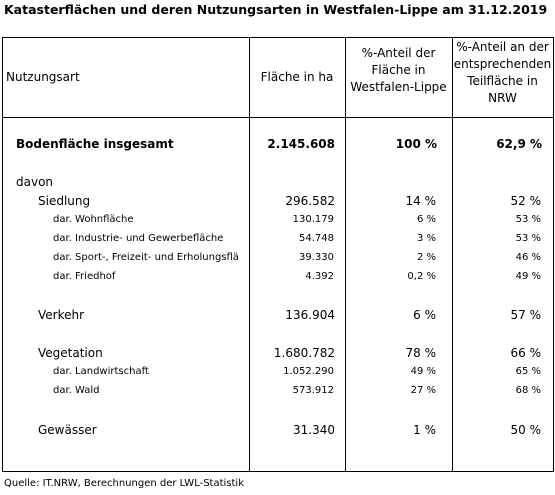 This screenshot has width=555, height=495. I want to click on wald-share-nrw: 68 %, so click(528, 390).